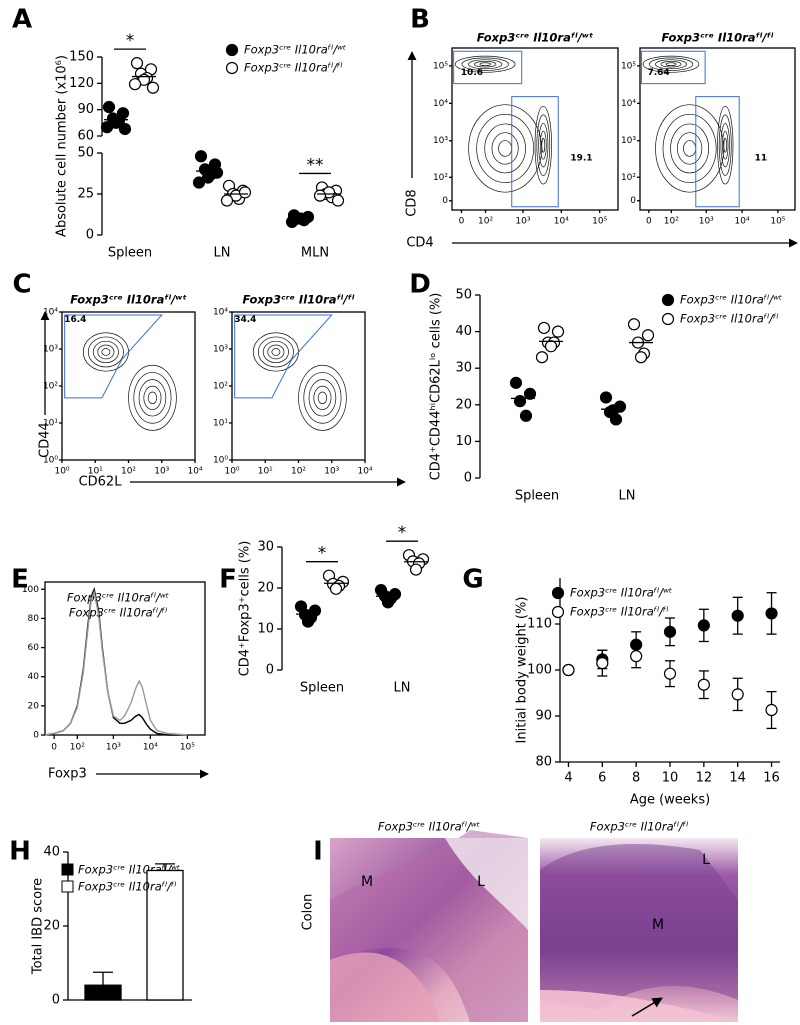  Describe the element at coordinates (130, 41) in the screenshot. I see `significance-label: *` at that location.